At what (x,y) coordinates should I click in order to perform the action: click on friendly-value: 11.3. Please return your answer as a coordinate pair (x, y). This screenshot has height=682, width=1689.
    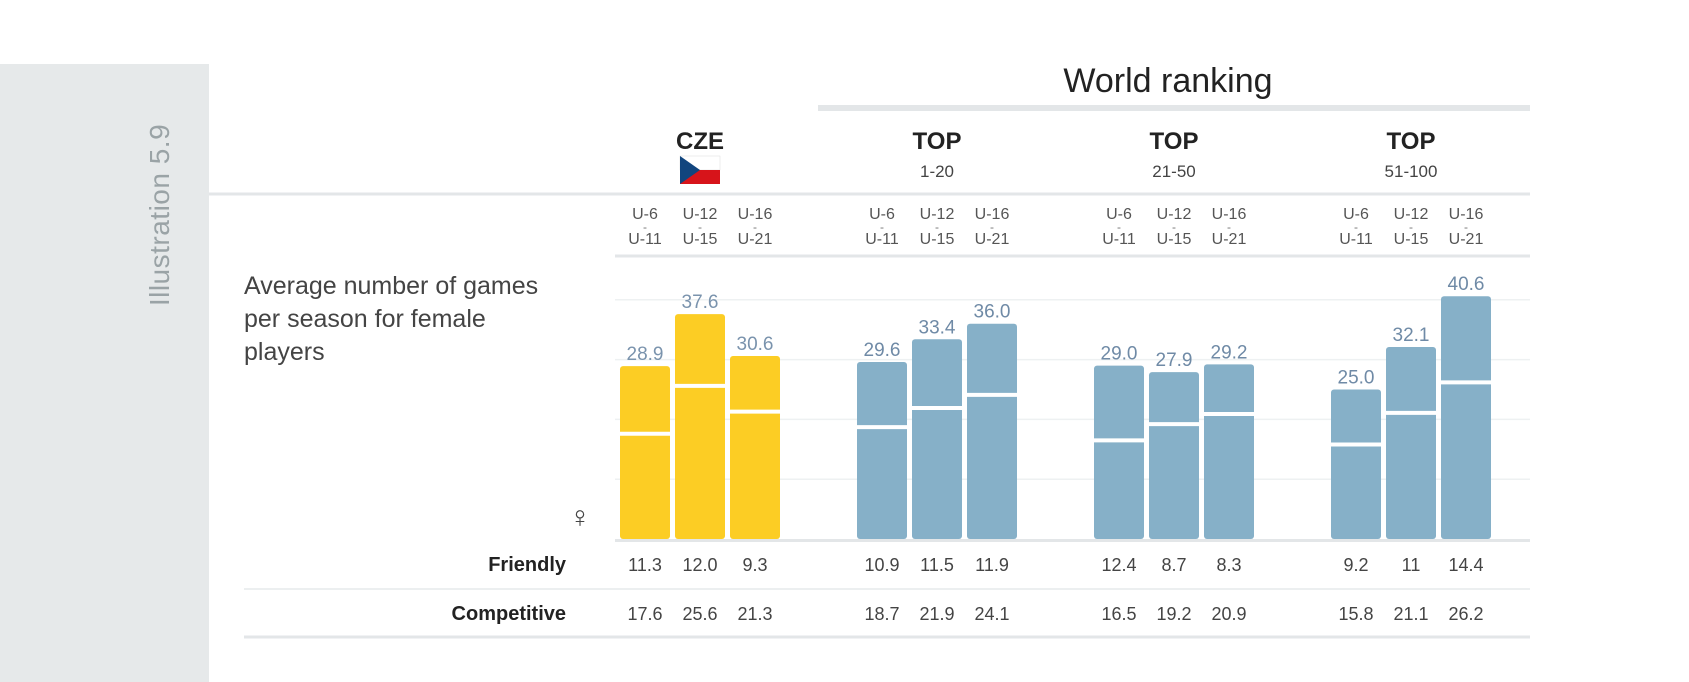
    Looking at the image, I should click on (645, 565).